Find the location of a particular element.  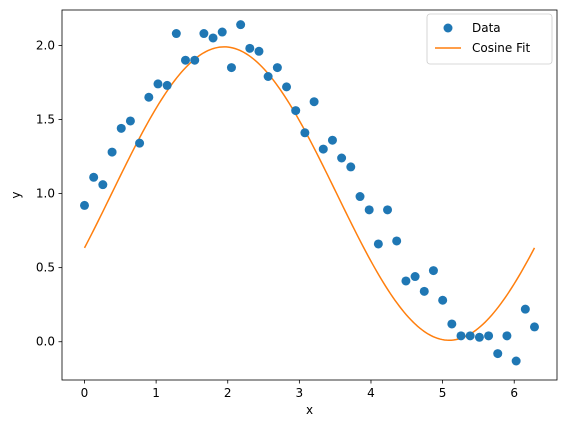

x-tick-label: 2 is located at coordinates (228, 393).